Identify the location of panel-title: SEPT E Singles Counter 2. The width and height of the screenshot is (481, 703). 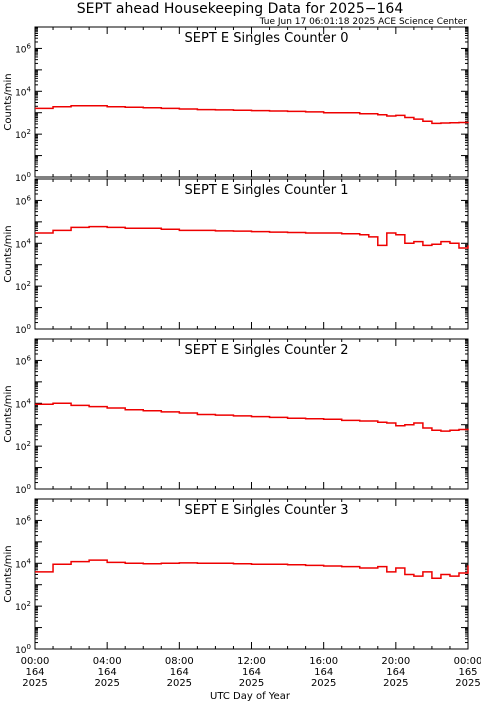
(267, 350).